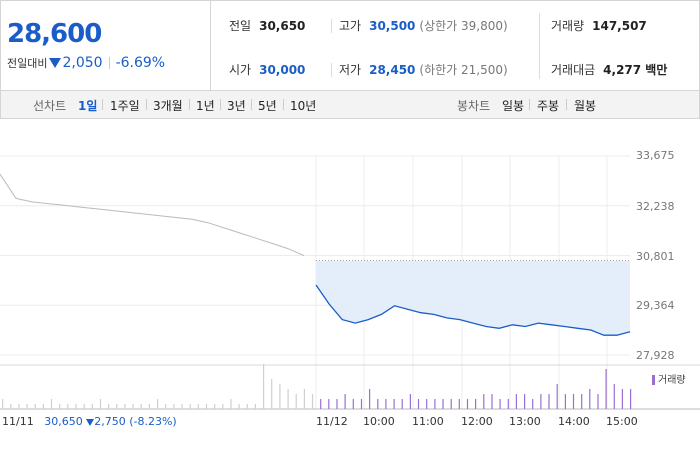 The height and width of the screenshot is (450, 700). What do you see at coordinates (88, 106) in the screenshot?
I see `tab-1d: 1일` at bounding box center [88, 106].